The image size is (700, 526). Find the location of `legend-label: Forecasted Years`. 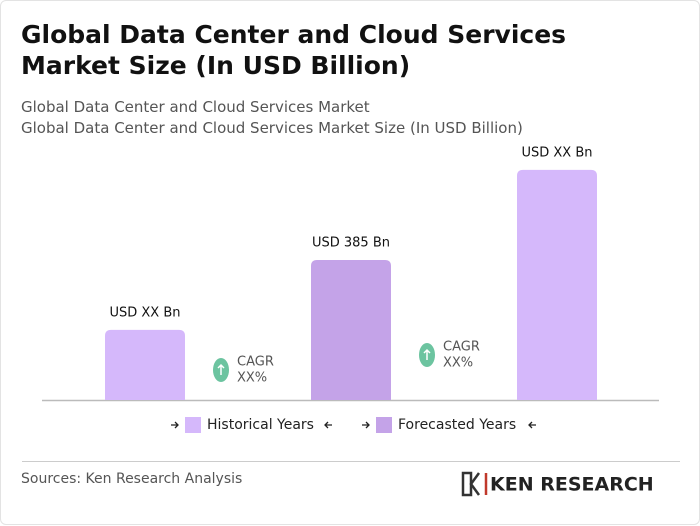

legend-label: Forecasted Years is located at coordinates (457, 425).